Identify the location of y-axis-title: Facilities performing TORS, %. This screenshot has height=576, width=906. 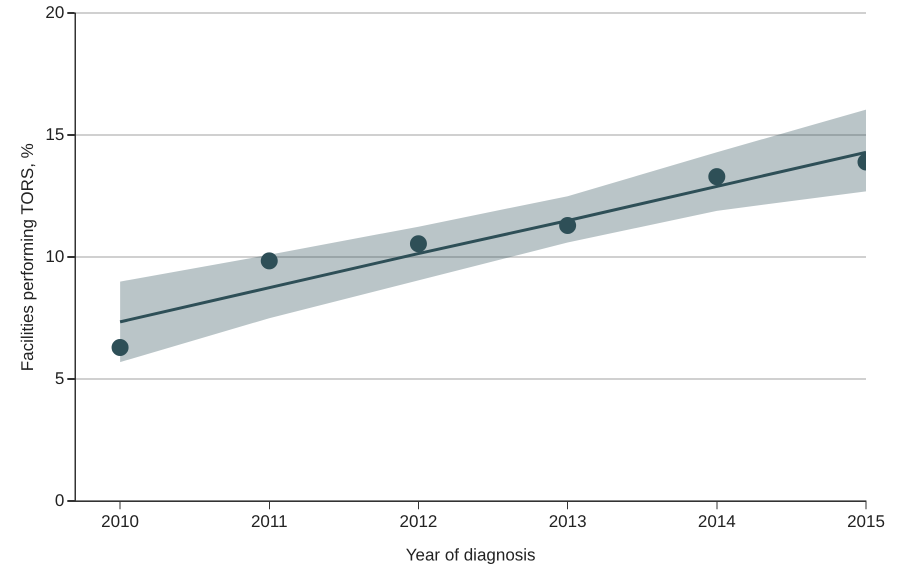
(27, 257).